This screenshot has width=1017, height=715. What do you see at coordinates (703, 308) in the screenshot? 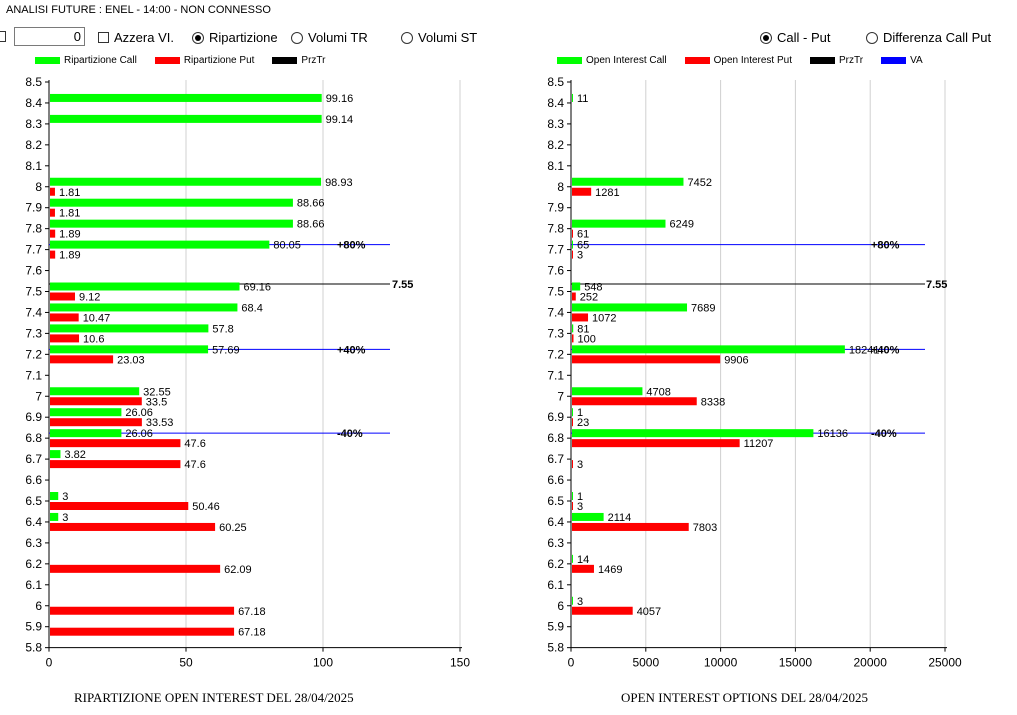
I see `call-value-label: 7689` at bounding box center [703, 308].